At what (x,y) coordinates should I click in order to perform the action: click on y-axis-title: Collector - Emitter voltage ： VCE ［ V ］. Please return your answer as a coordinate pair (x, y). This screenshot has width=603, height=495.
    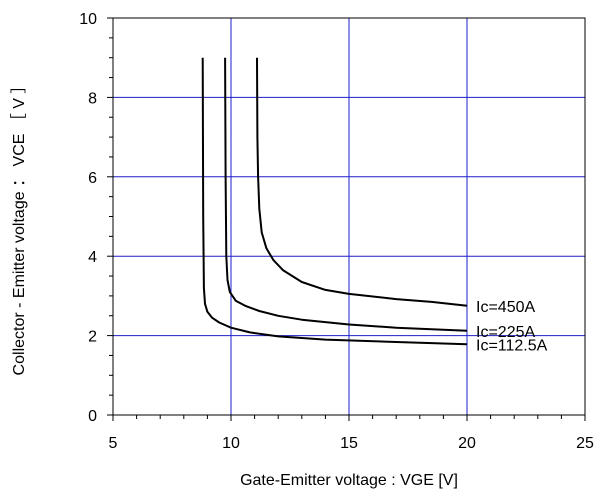
    Looking at the image, I should click on (19, 227).